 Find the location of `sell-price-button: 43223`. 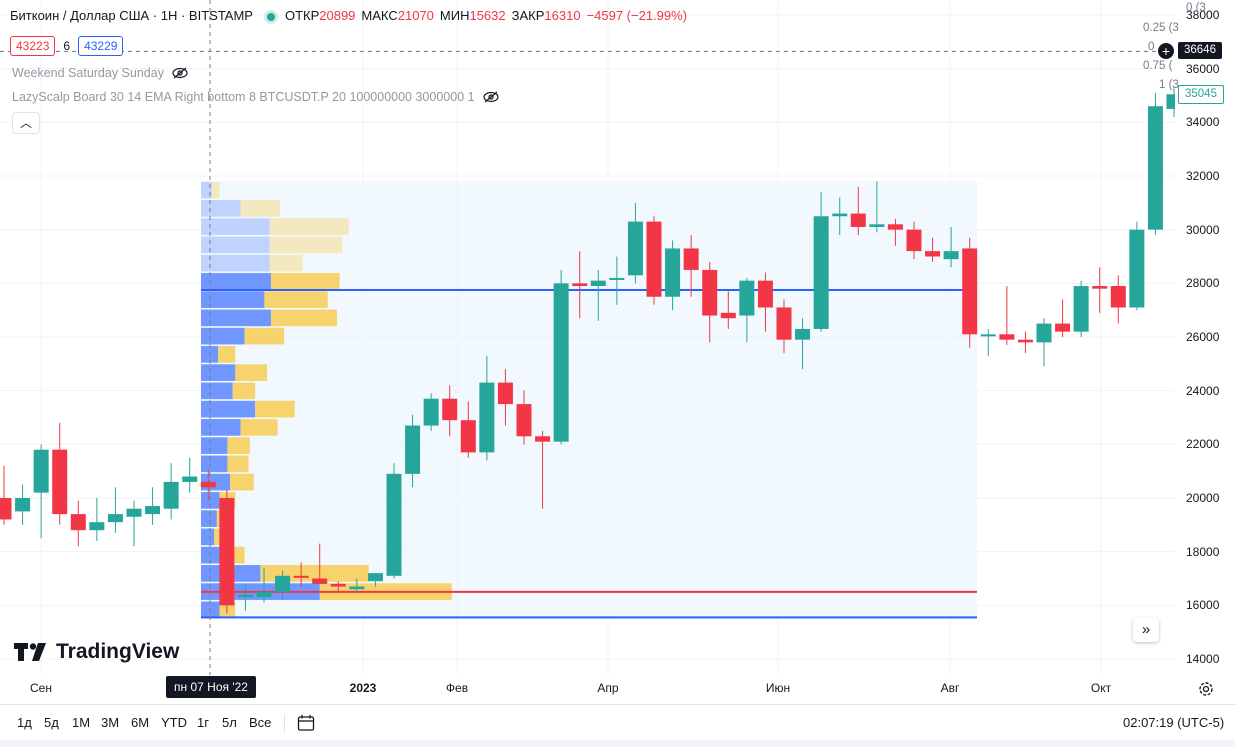

sell-price-button: 43223 is located at coordinates (33, 46).